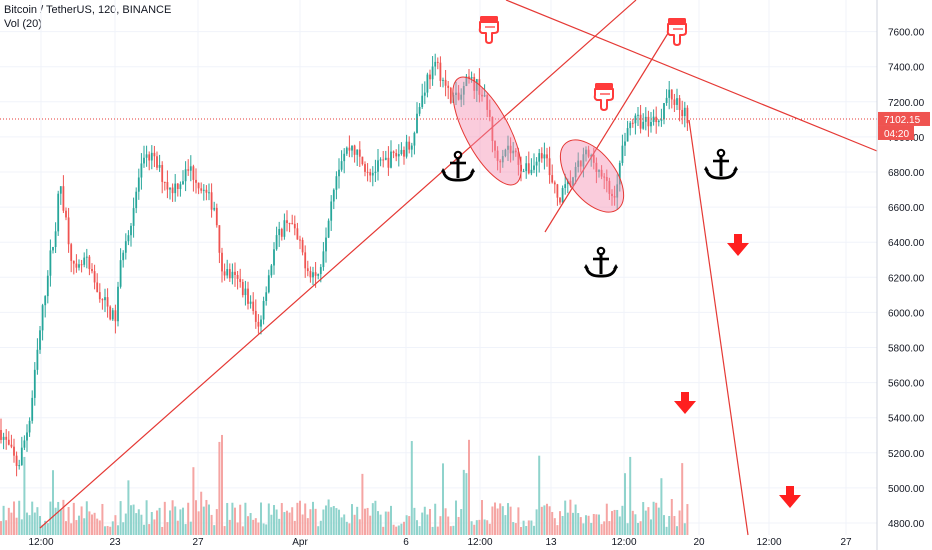 This screenshot has width=932, height=550. Describe the element at coordinates (906, 243) in the screenshot. I see `price-tick-label: 6400.00` at that location.